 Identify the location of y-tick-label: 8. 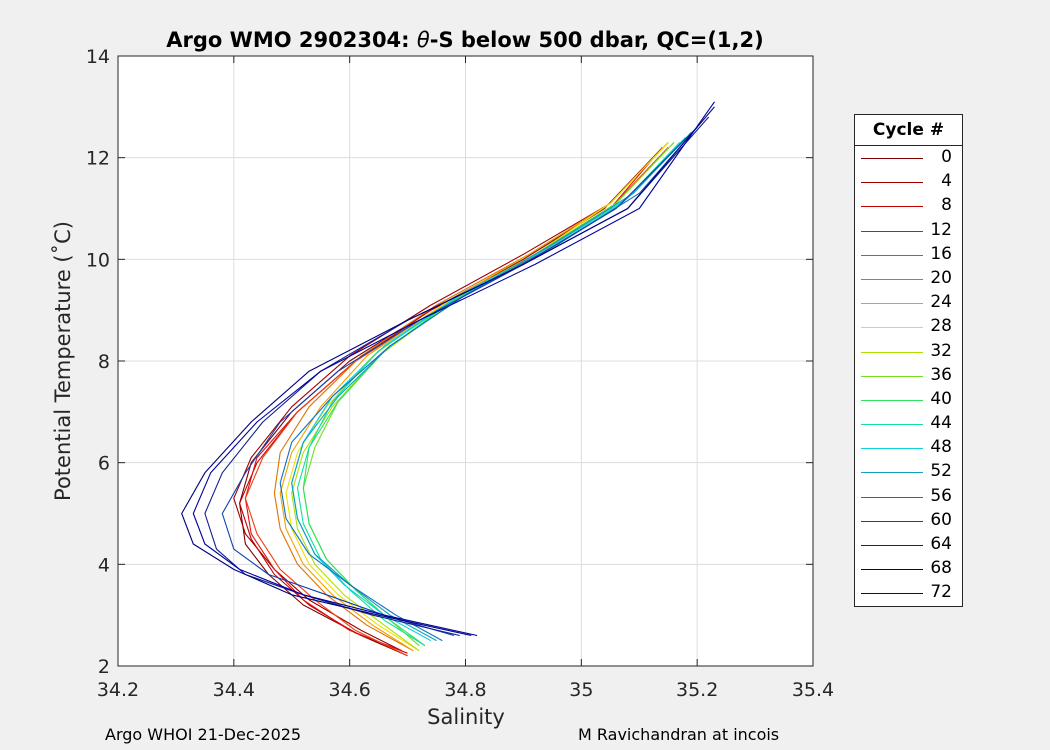
(104, 362).